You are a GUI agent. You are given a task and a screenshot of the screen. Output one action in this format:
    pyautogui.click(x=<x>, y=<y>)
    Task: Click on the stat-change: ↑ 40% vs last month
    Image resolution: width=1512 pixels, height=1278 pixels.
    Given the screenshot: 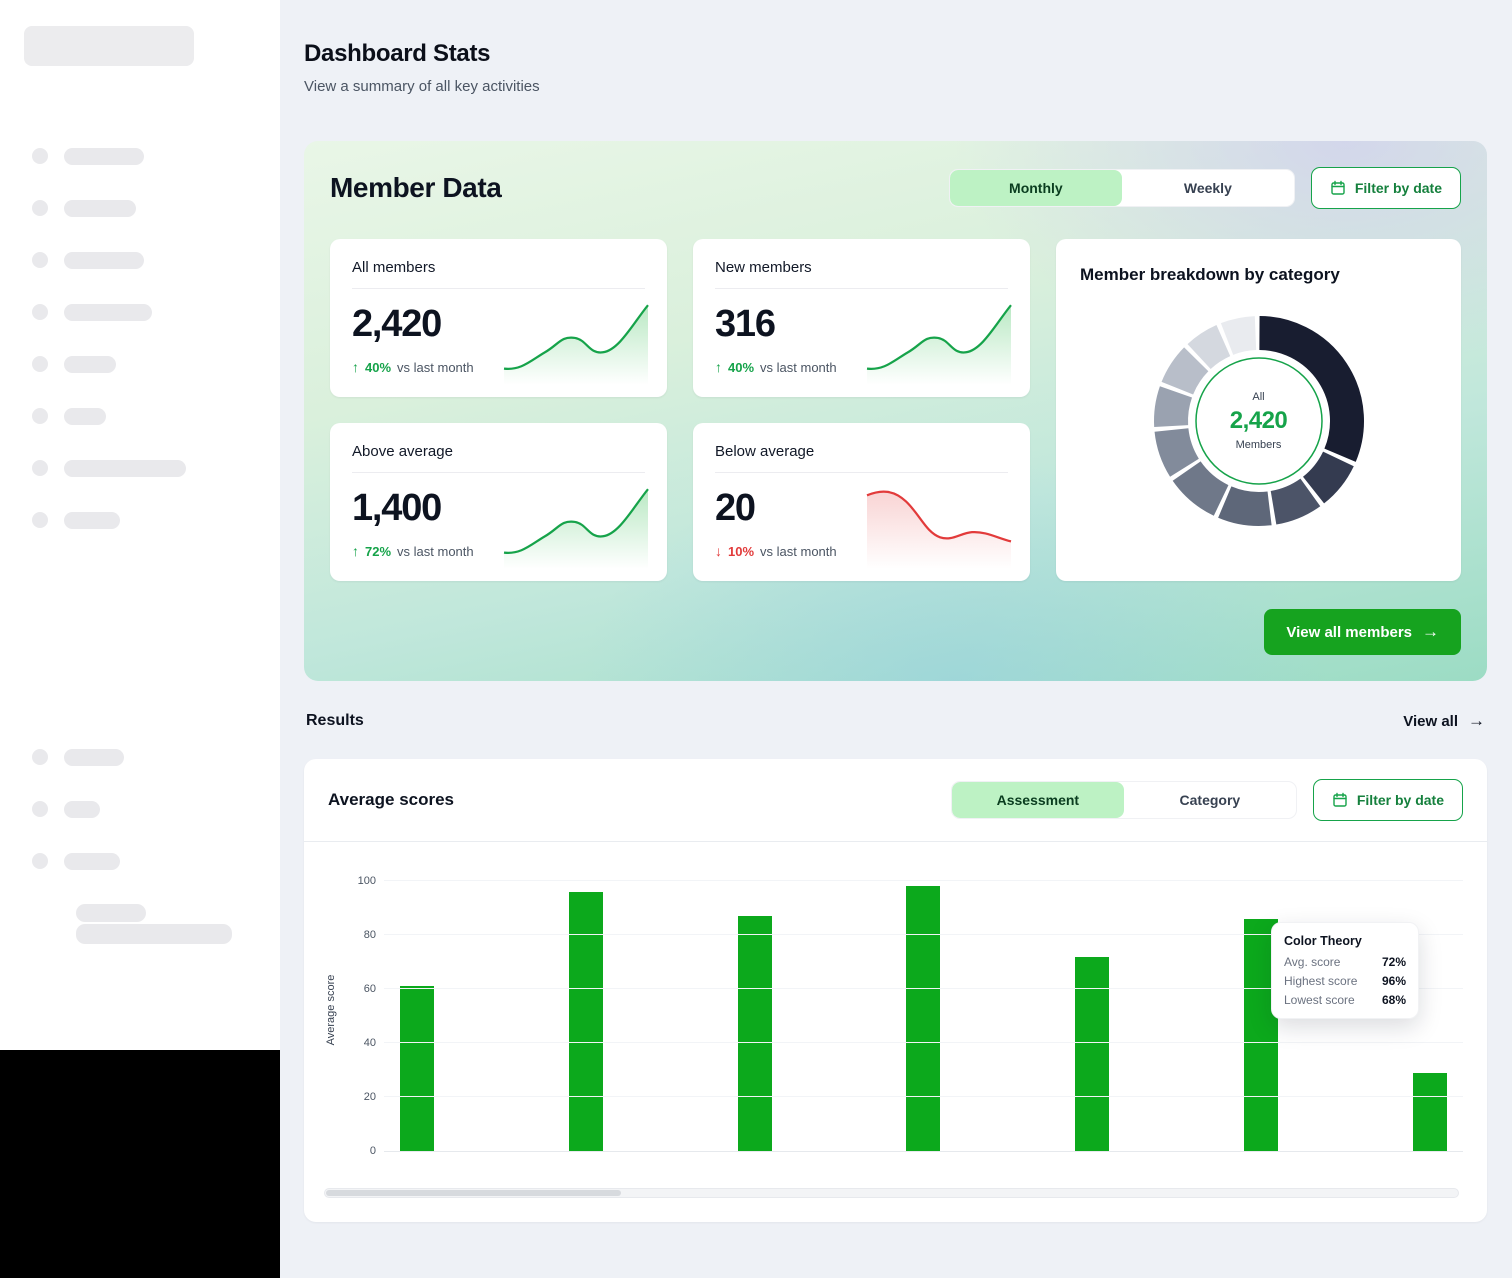 What is the action you would take?
    pyautogui.click(x=861, y=367)
    